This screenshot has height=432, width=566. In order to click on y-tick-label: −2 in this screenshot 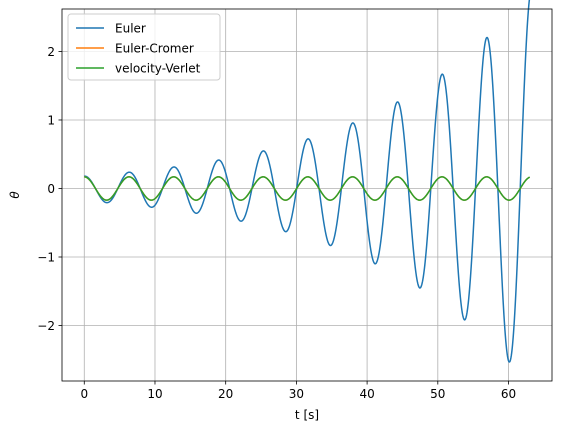, I will do `click(46, 326)`.